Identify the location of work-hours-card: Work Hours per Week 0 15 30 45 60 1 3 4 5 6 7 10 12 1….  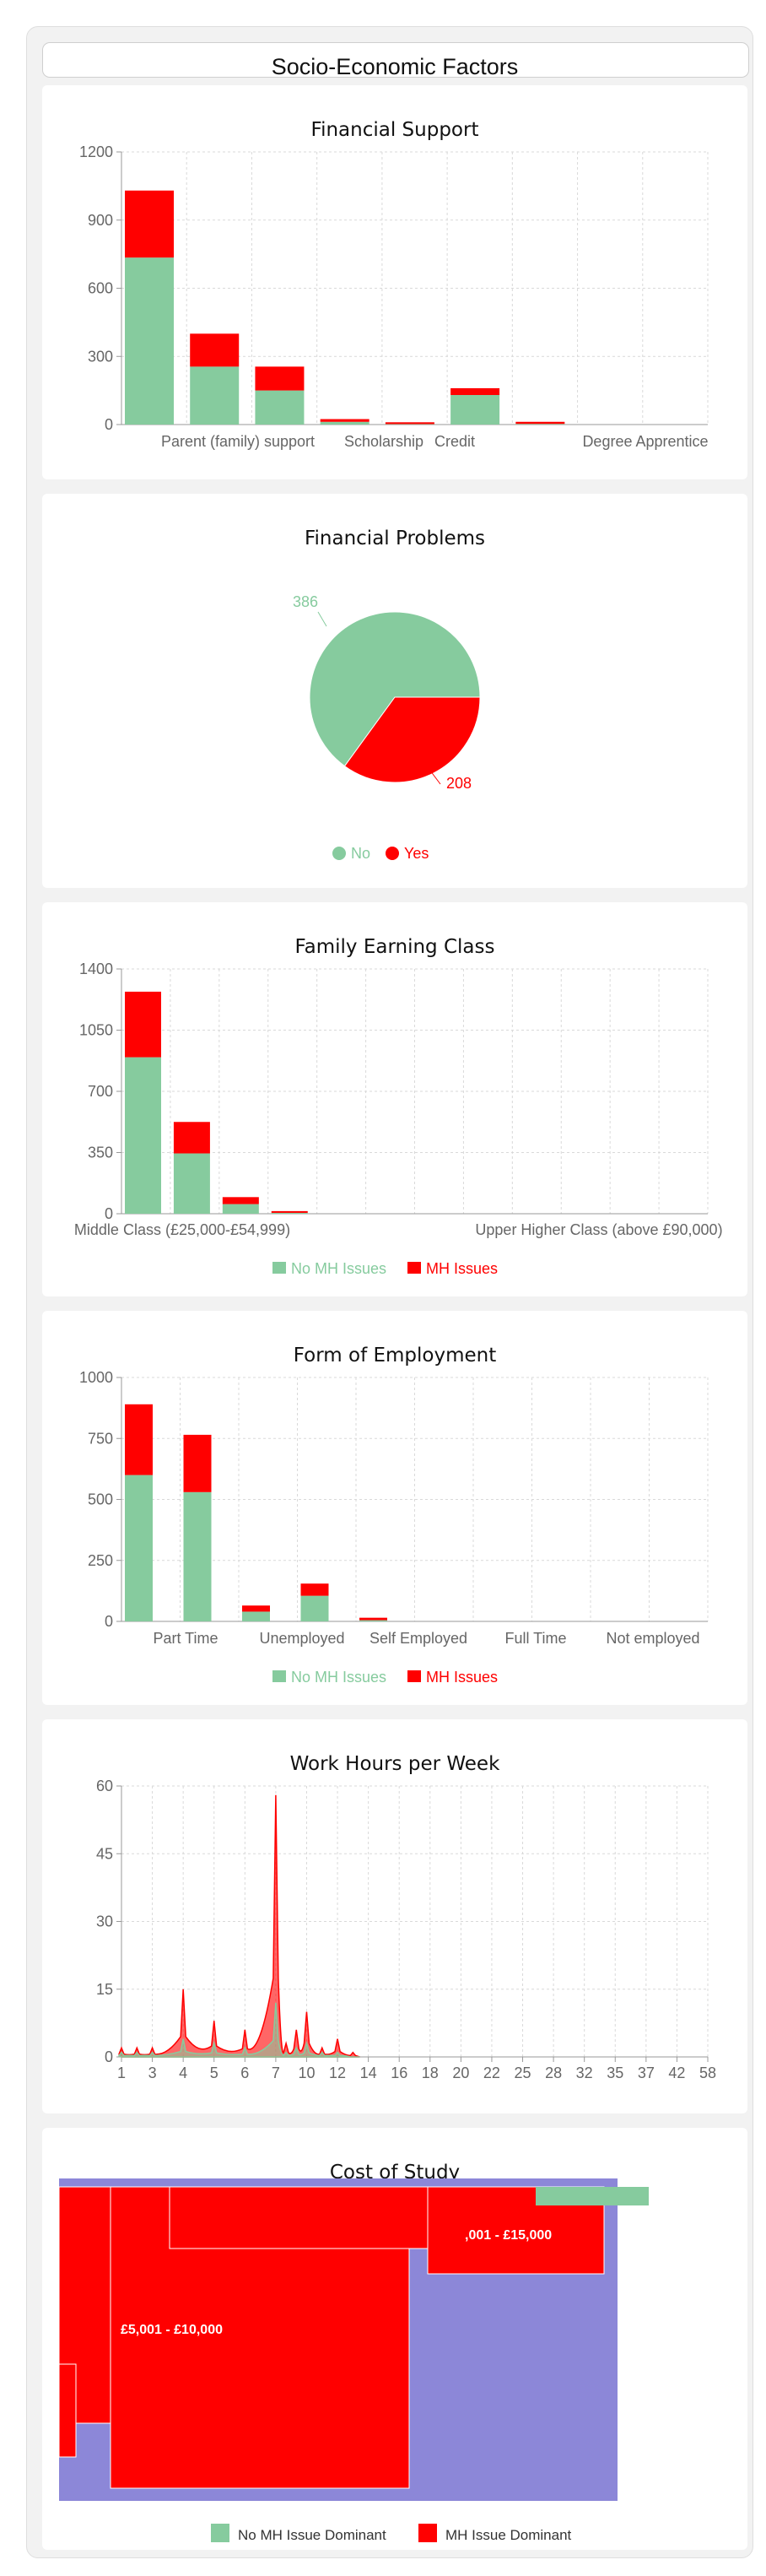
(394, 1916).